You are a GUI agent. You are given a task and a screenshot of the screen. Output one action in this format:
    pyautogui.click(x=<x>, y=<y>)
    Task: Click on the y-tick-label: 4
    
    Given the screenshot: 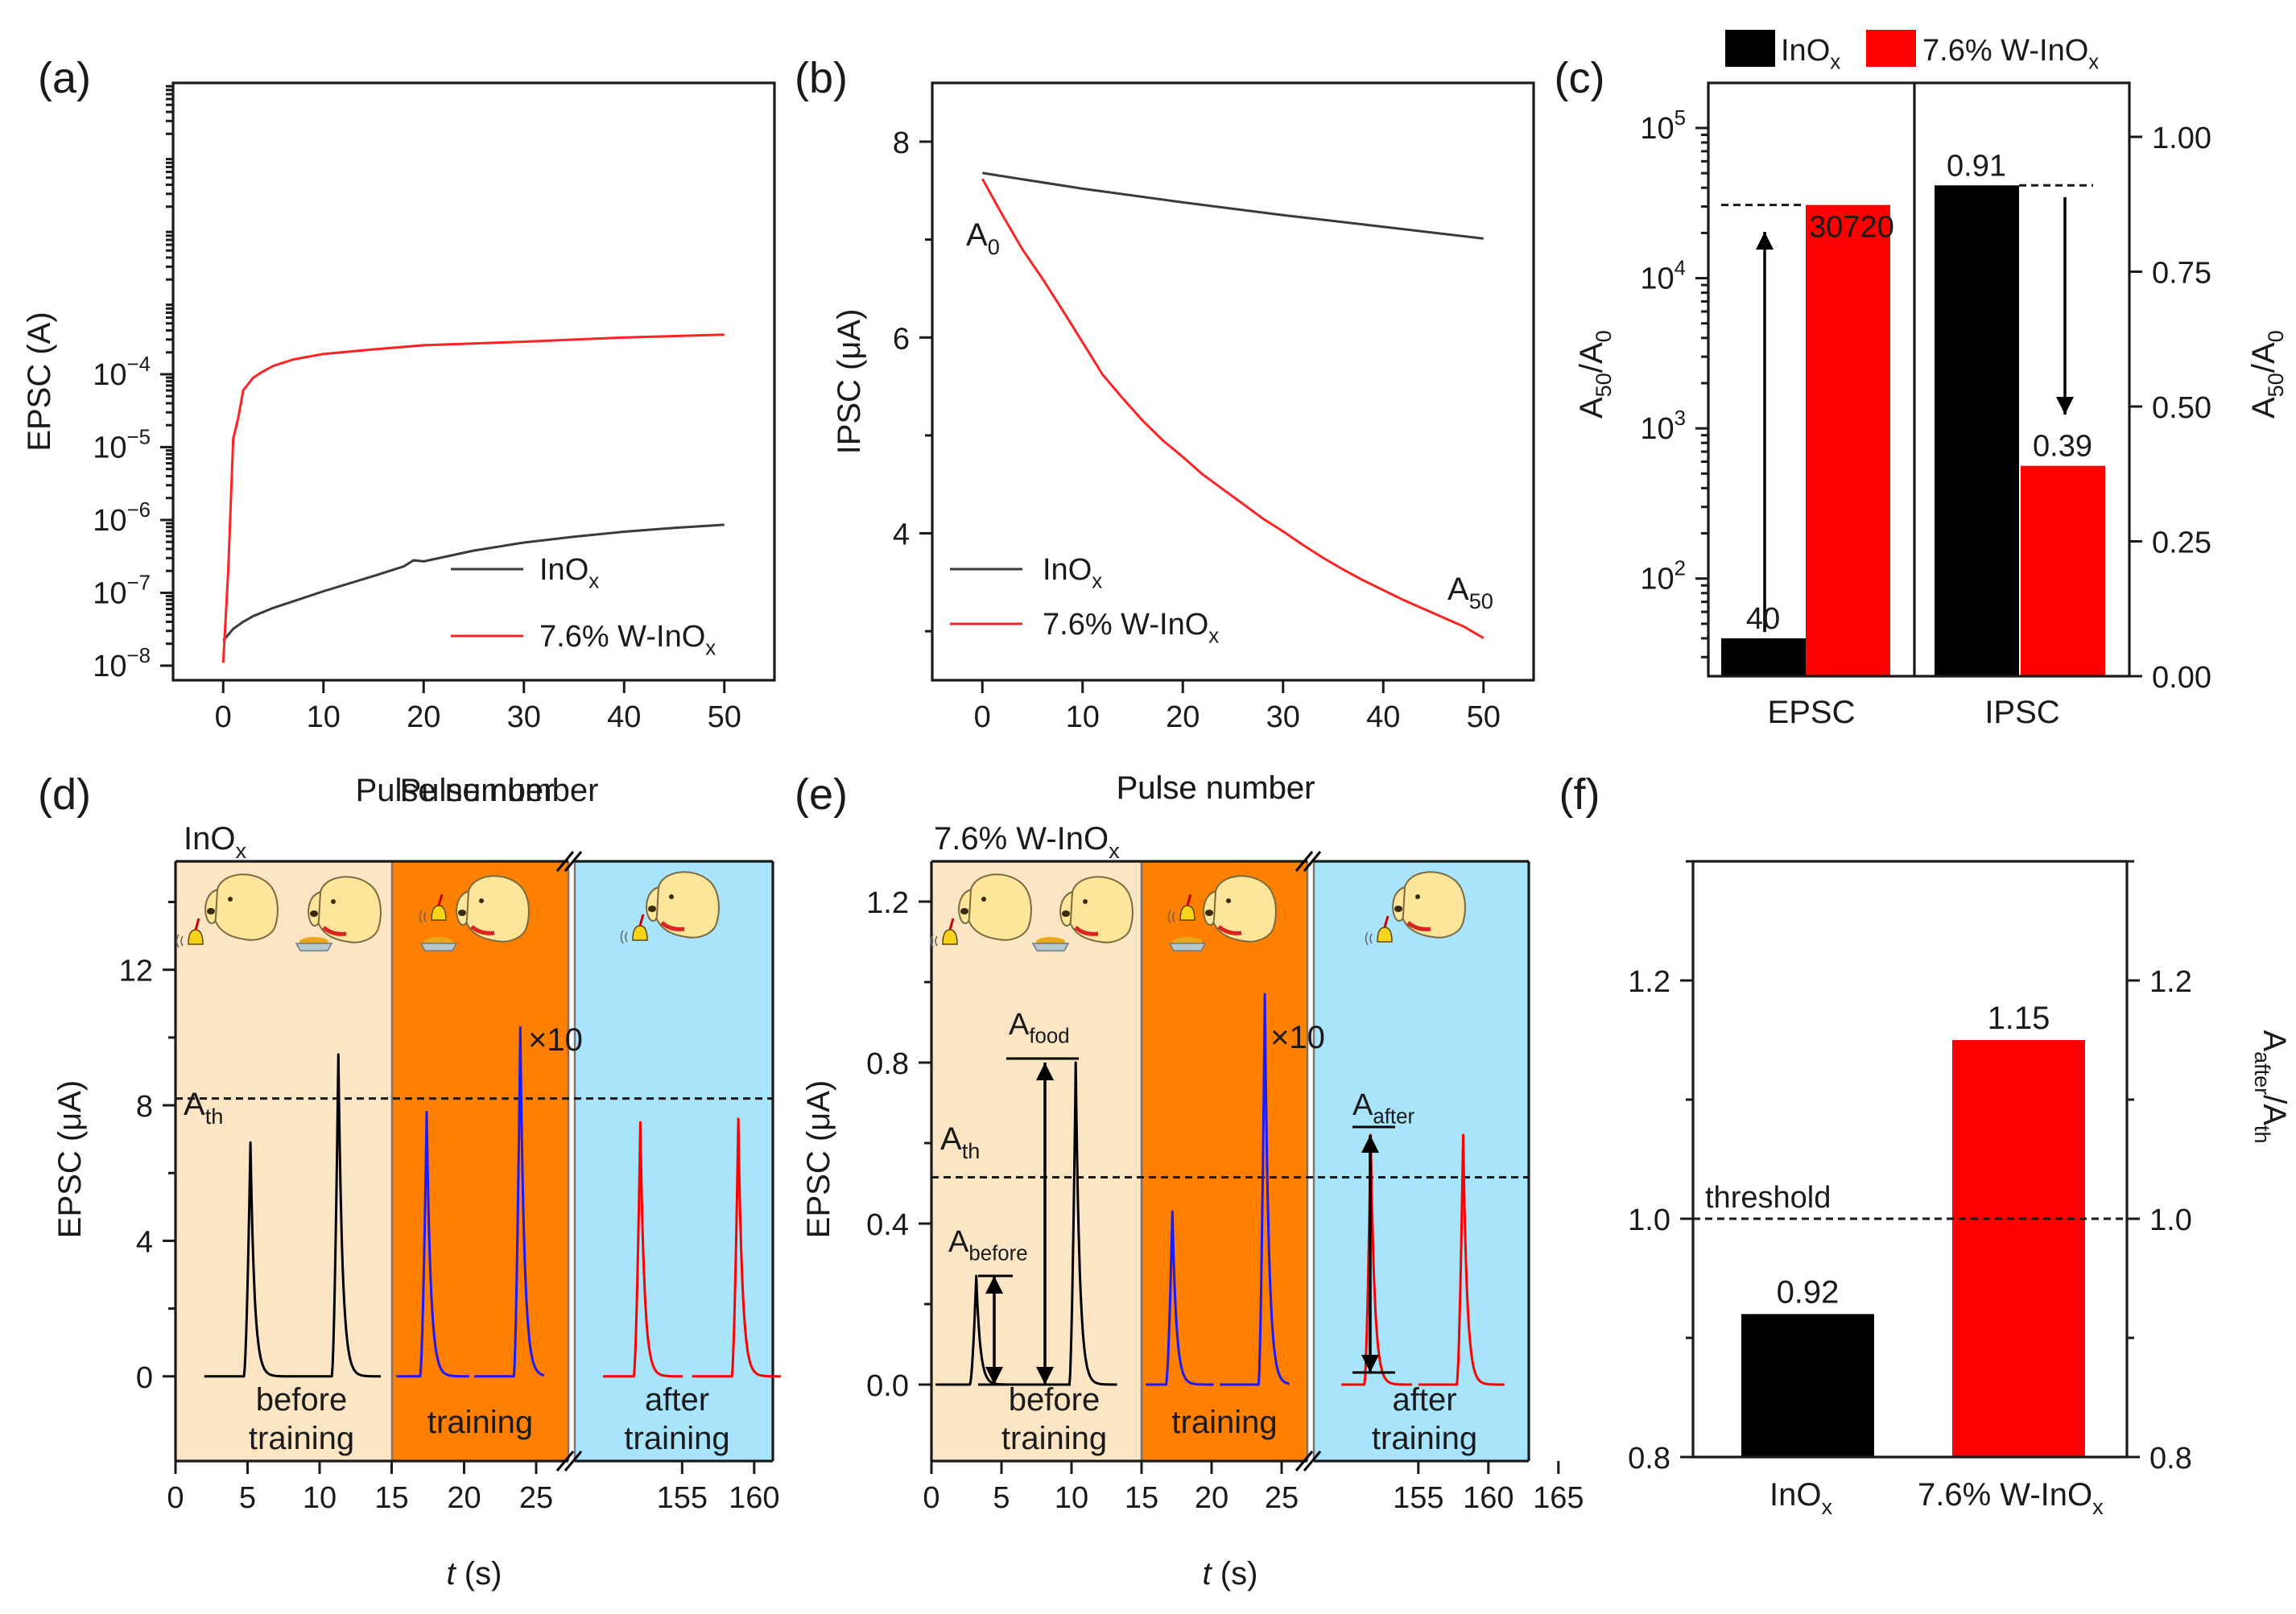 What is the action you would take?
    pyautogui.click(x=901, y=535)
    